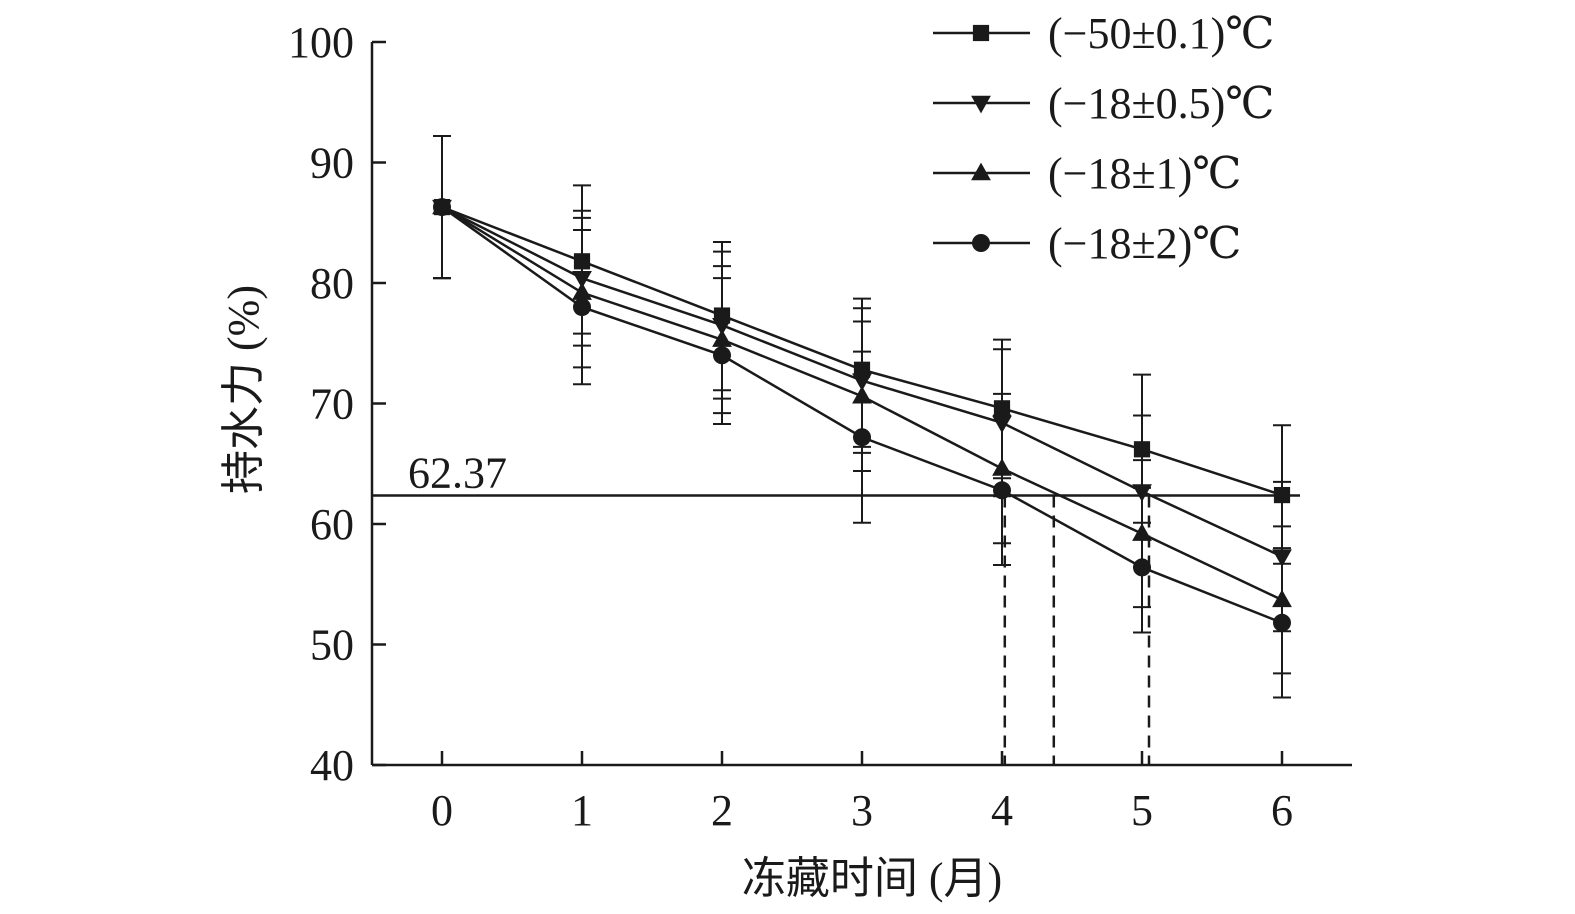  I want to click on x-tick-label: 5, so click(1142, 810).